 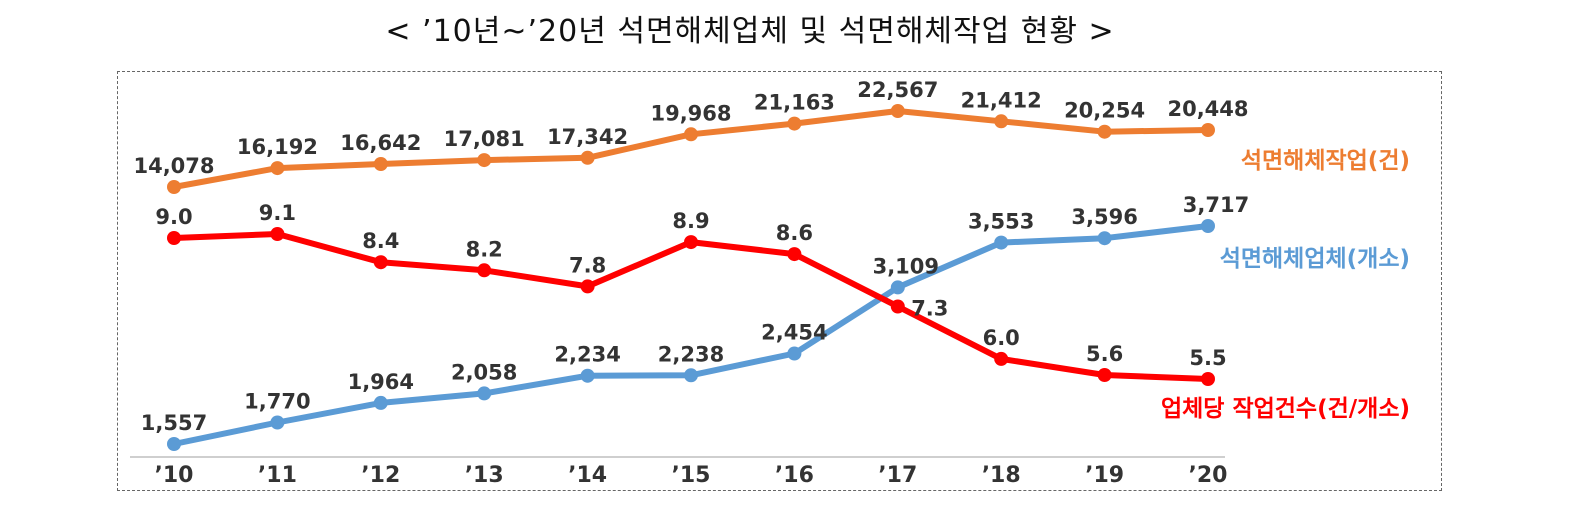 I want to click on data-label: 3,717, so click(x=1216, y=205).